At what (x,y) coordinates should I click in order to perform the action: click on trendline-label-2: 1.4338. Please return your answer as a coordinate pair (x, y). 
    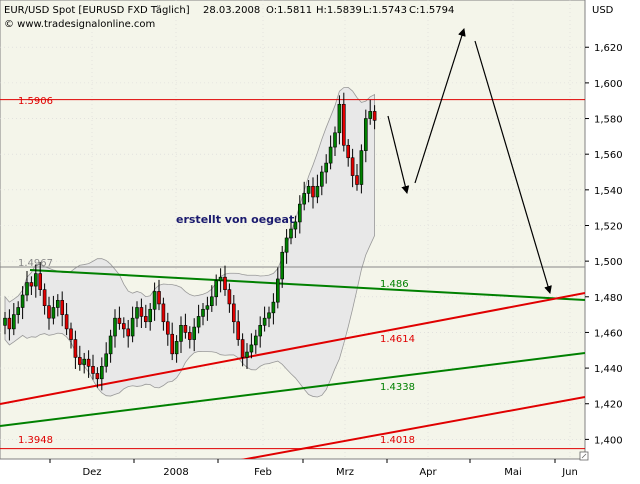
    Looking at the image, I should click on (397, 387).